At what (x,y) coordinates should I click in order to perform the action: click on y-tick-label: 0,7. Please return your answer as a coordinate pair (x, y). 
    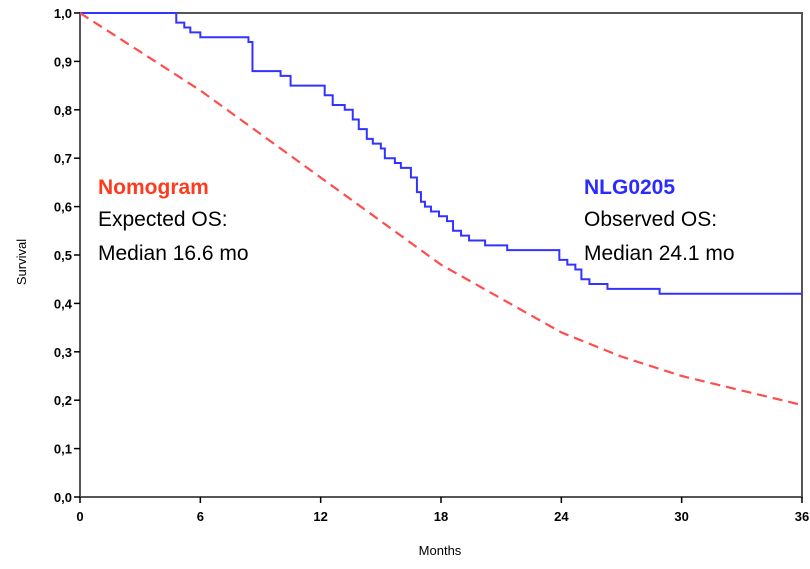
    Looking at the image, I should click on (63, 158).